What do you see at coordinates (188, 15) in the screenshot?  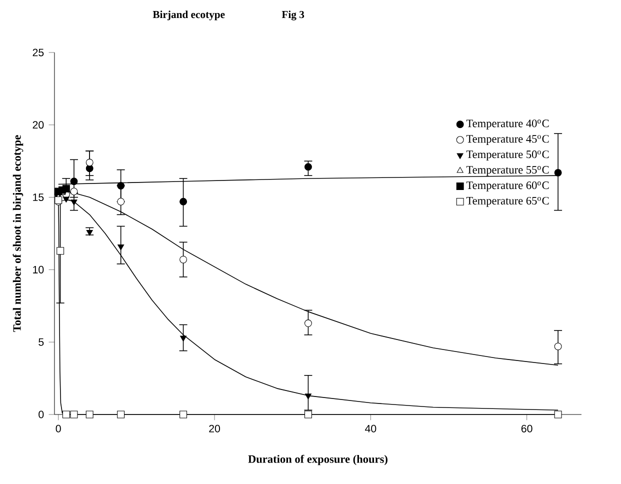 I see `chart-title: Birjand ecotype` at bounding box center [188, 15].